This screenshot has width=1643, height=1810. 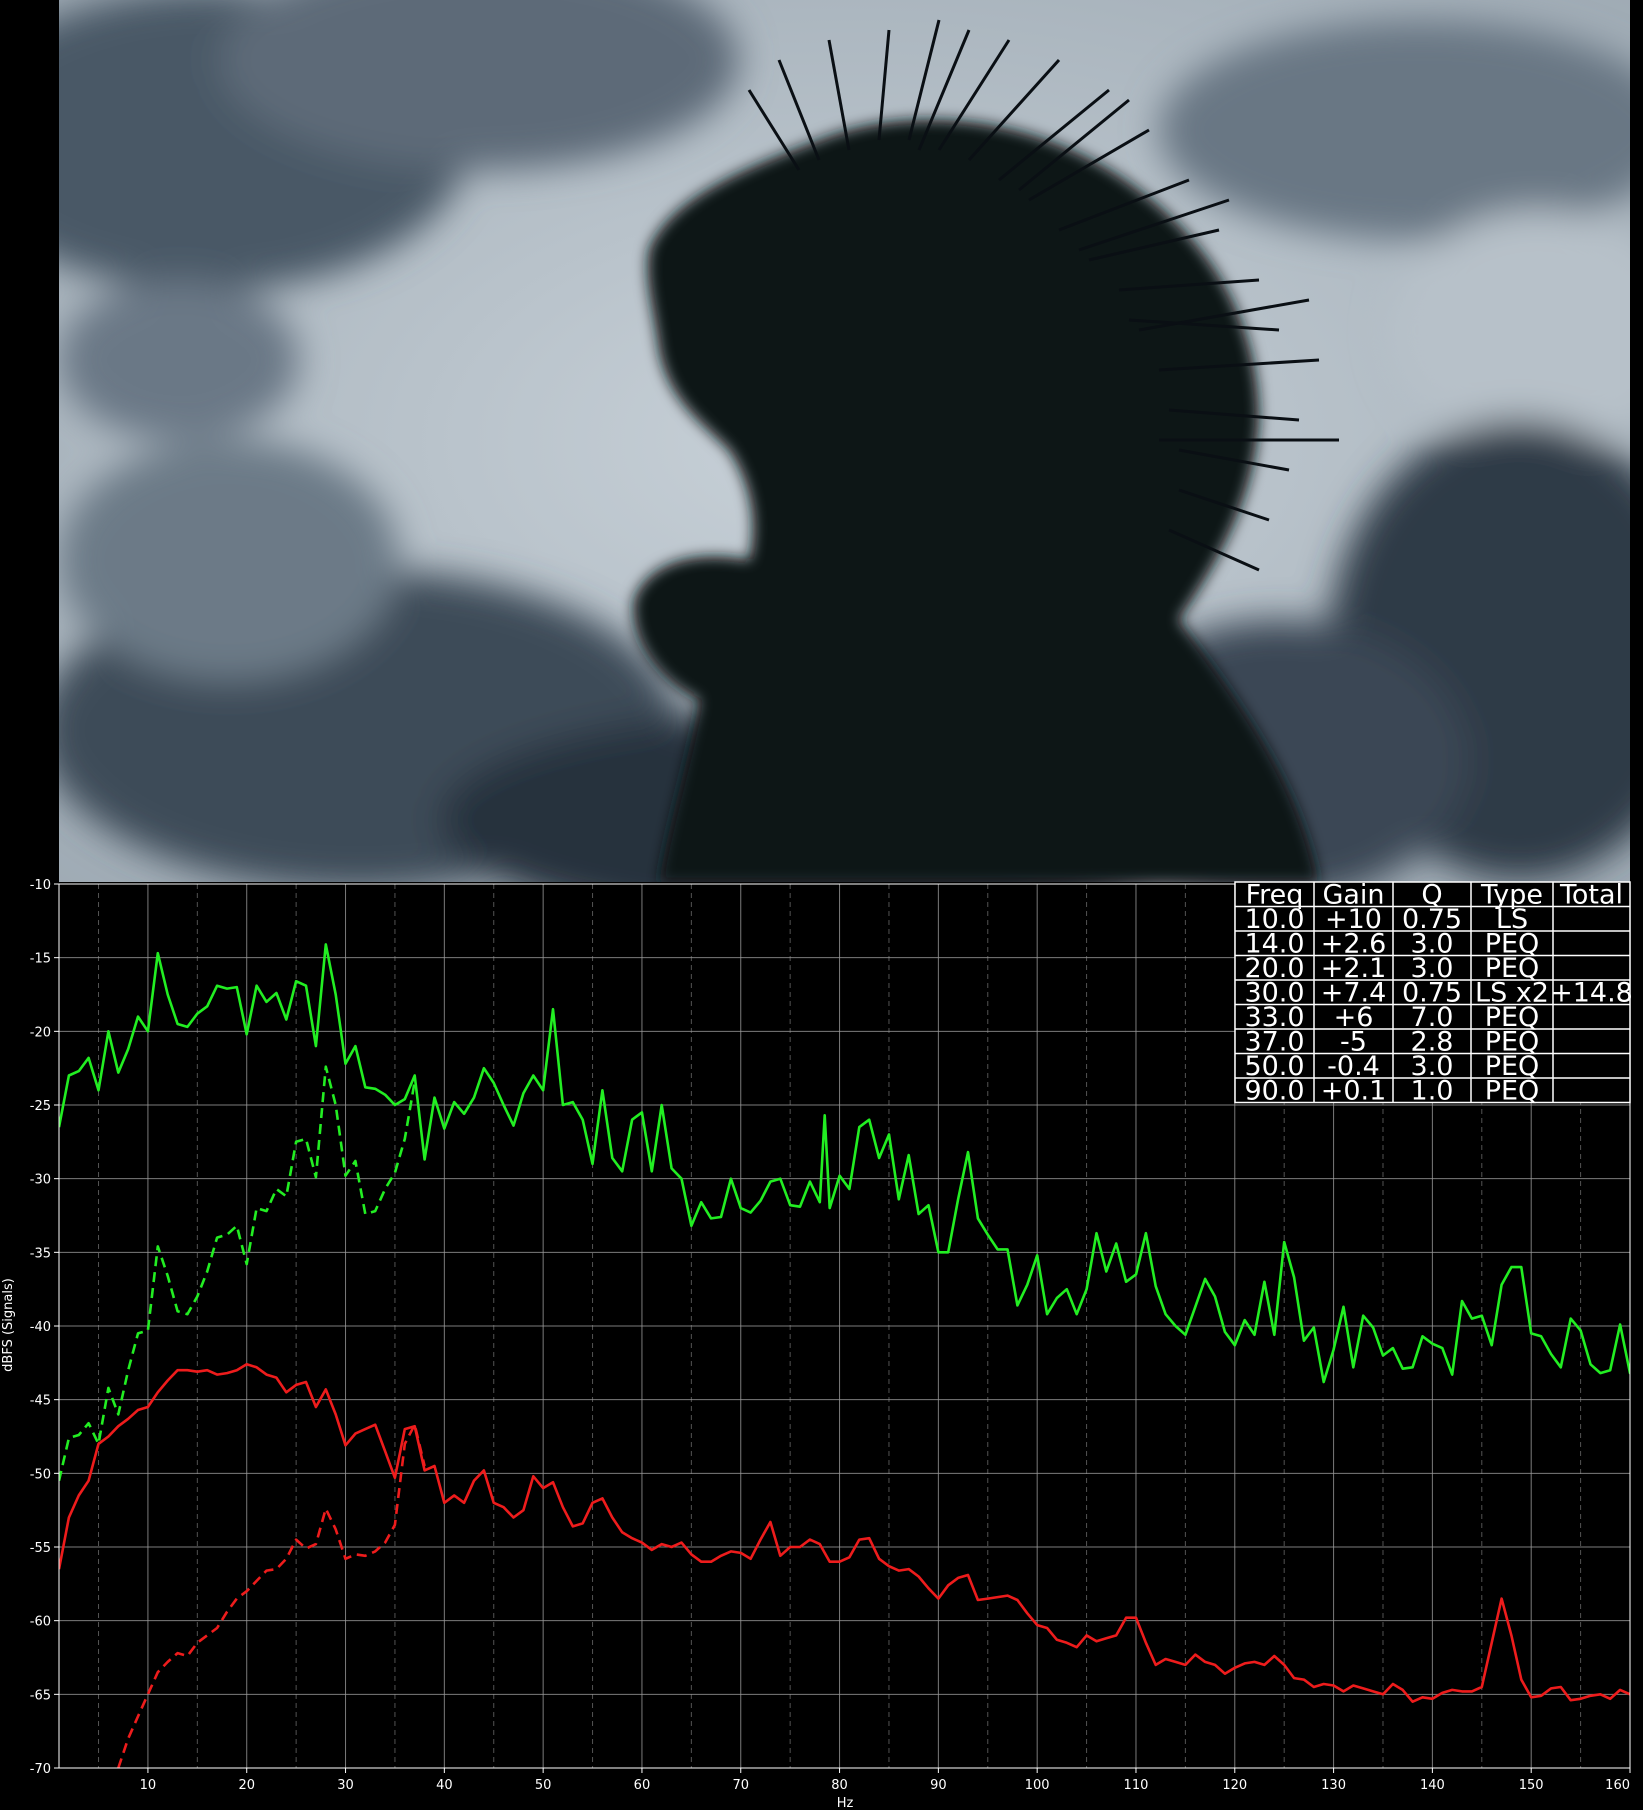 What do you see at coordinates (1353, 1066) in the screenshot?
I see `filter-table-cell: -0.4` at bounding box center [1353, 1066].